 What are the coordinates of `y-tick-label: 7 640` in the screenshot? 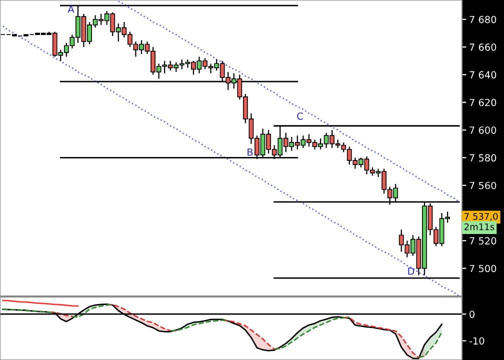 It's located at (483, 75).